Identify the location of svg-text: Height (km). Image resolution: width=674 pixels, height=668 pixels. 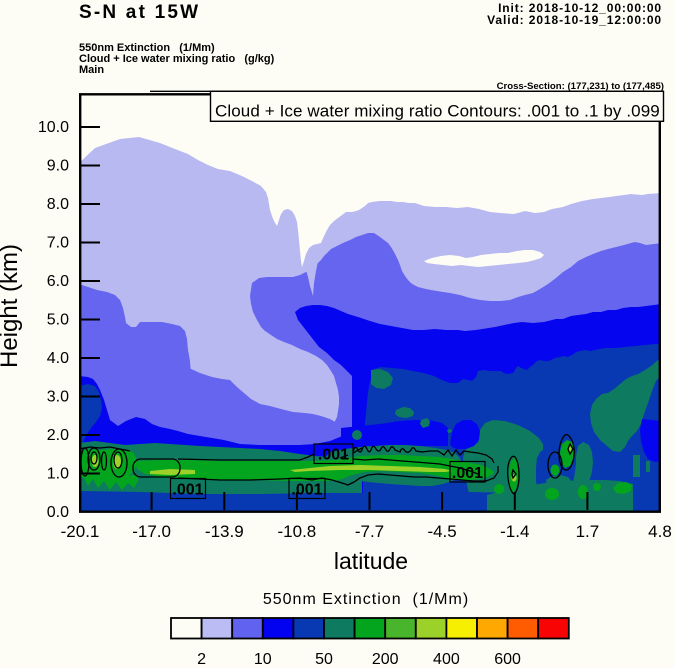
(11, 306).